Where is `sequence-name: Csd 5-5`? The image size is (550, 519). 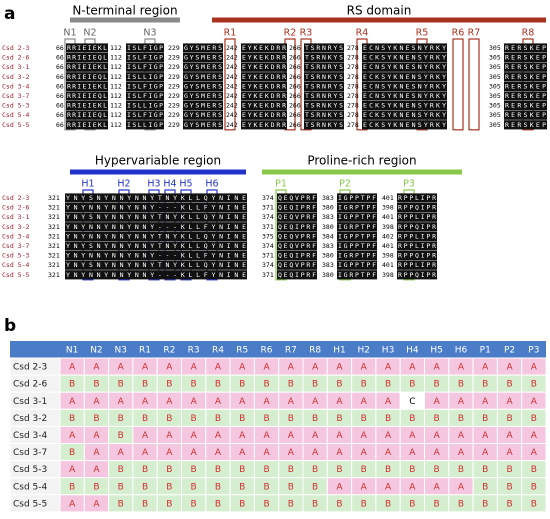 sequence-name: Csd 5-5 is located at coordinates (15, 125).